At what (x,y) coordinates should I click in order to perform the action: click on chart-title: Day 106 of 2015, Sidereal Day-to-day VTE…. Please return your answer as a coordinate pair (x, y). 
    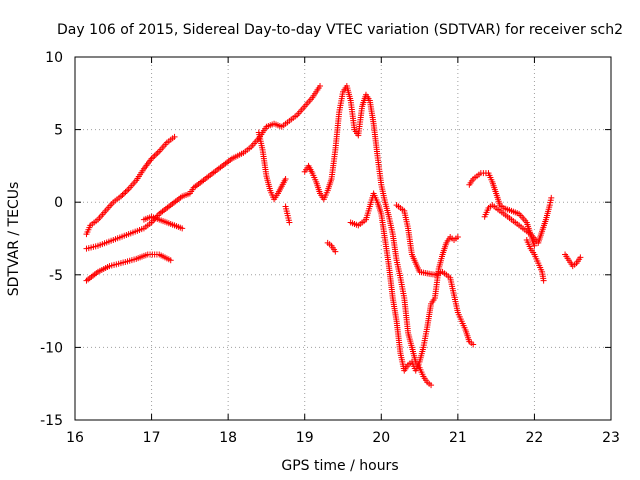
    Looking at the image, I should click on (340, 30).